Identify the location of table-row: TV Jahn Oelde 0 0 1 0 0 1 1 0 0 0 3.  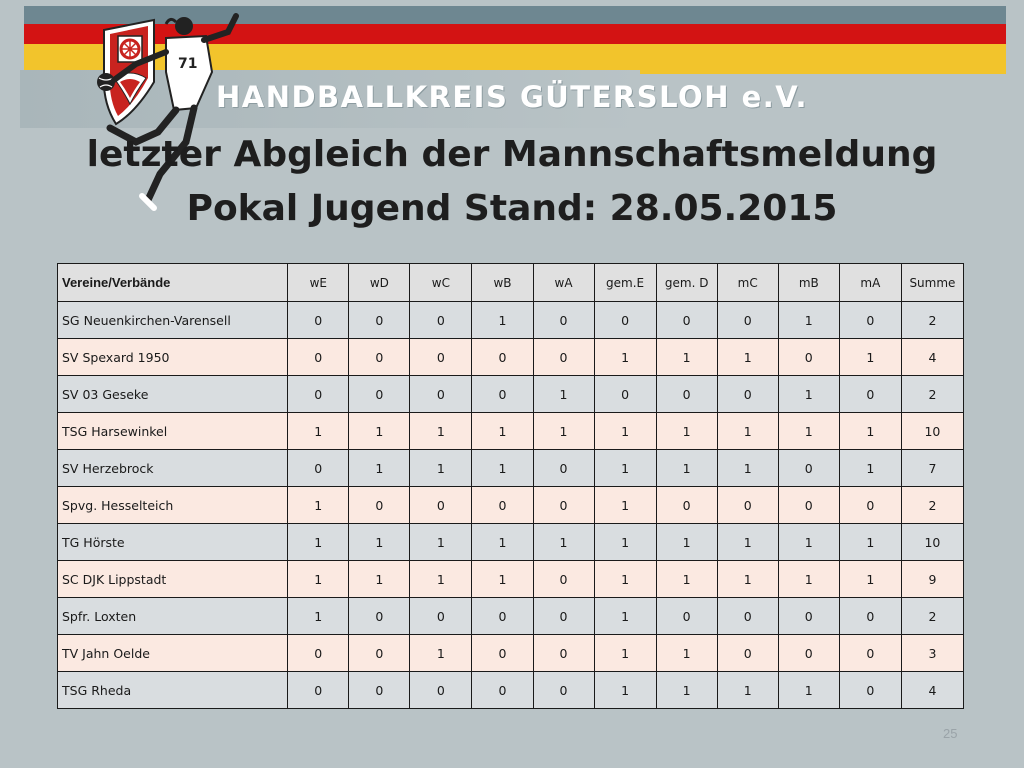
(510, 653).